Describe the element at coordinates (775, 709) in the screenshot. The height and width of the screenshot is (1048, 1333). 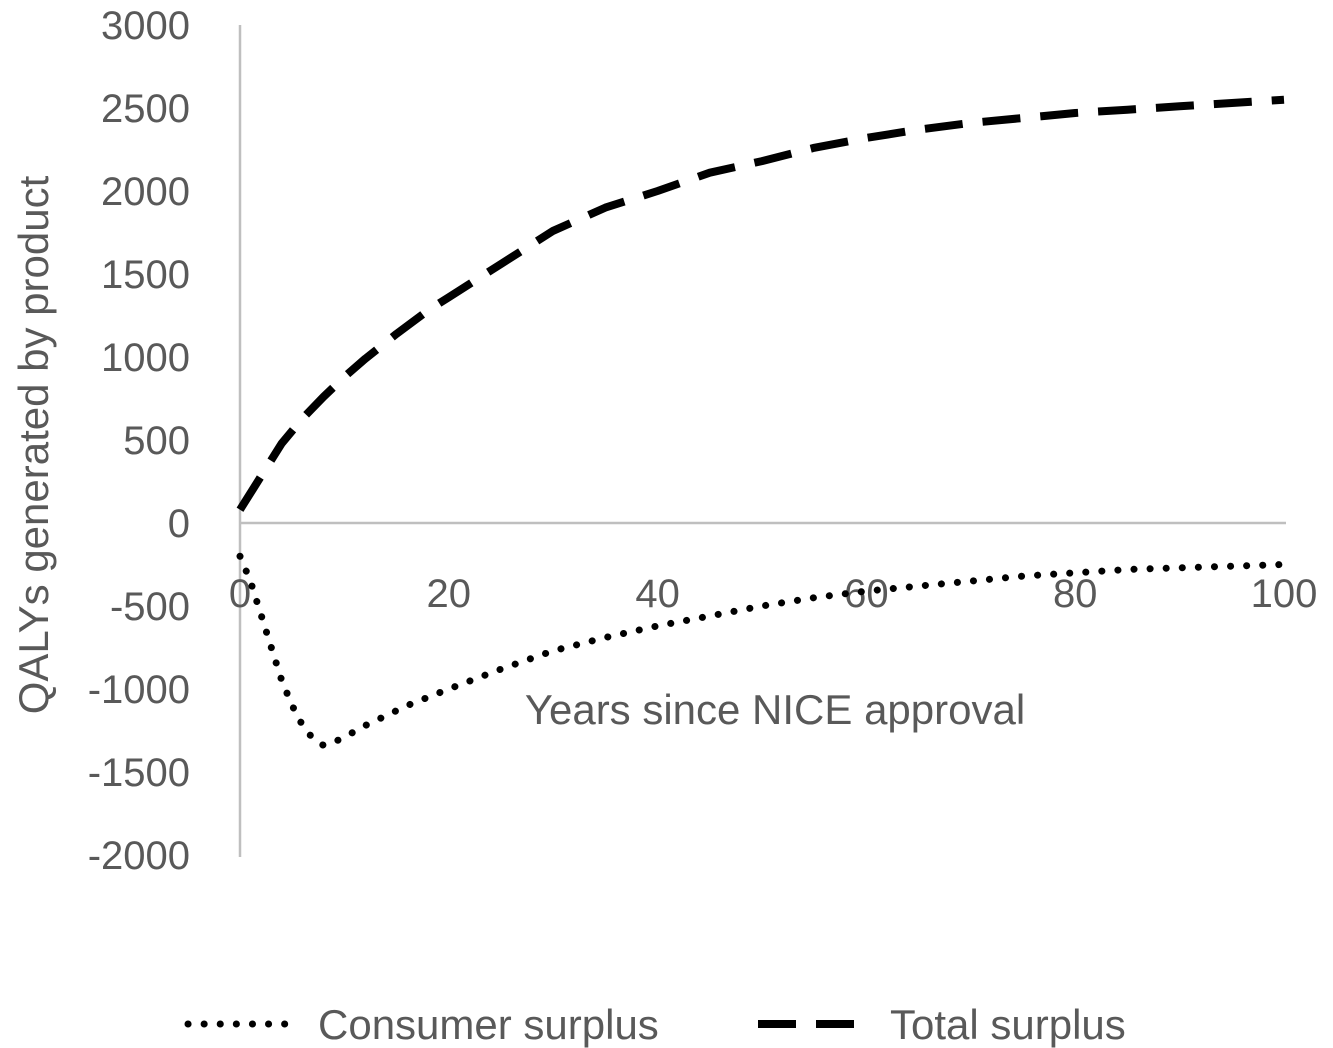
I see `x-axis-title: Years since NICE approval` at that location.